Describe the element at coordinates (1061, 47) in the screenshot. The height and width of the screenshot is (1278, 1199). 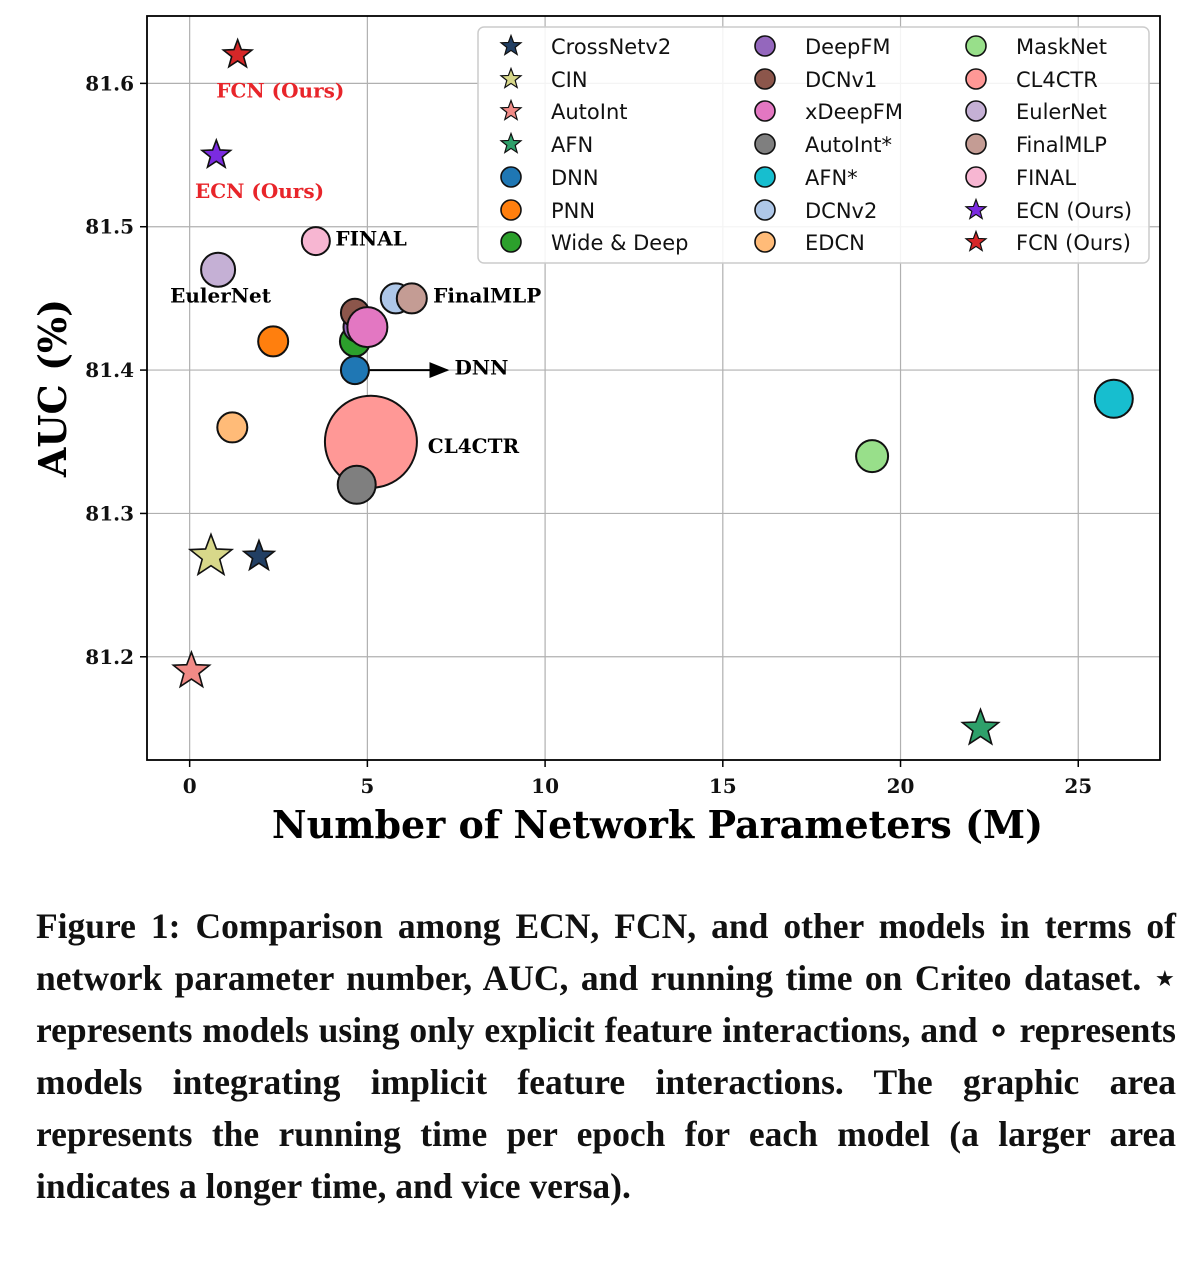
I see `legend-label-masknet: MaskNet` at that location.